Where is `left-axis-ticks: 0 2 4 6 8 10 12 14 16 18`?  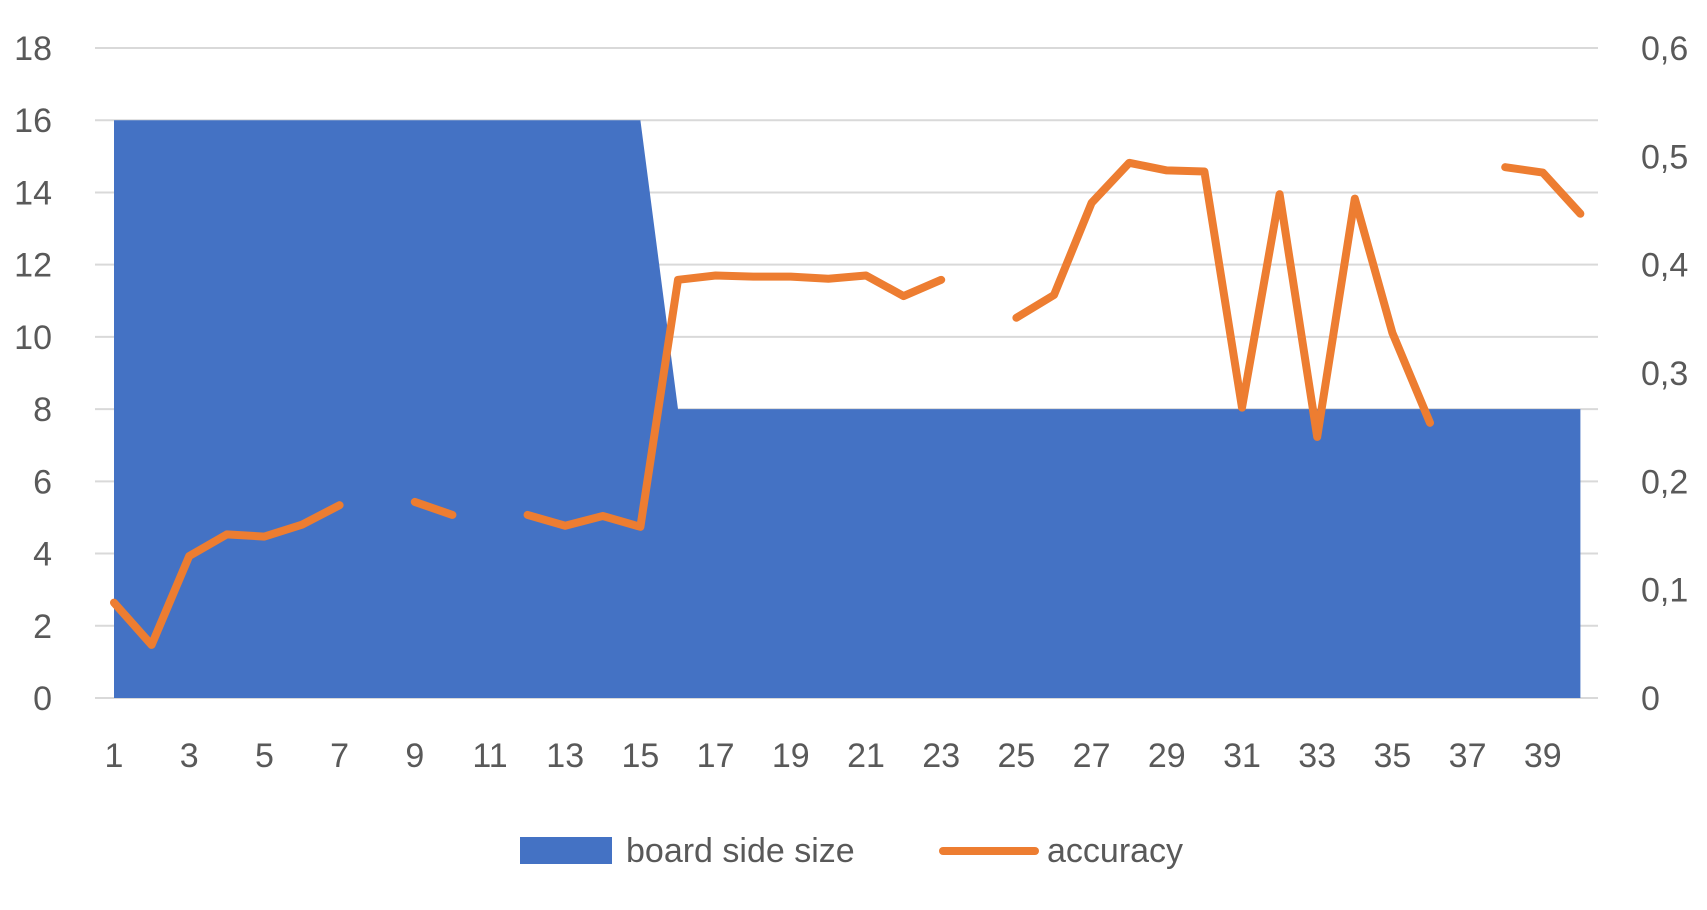
left-axis-ticks: 0 2 4 6 8 10 12 14 16 18 is located at coordinates (33, 374).